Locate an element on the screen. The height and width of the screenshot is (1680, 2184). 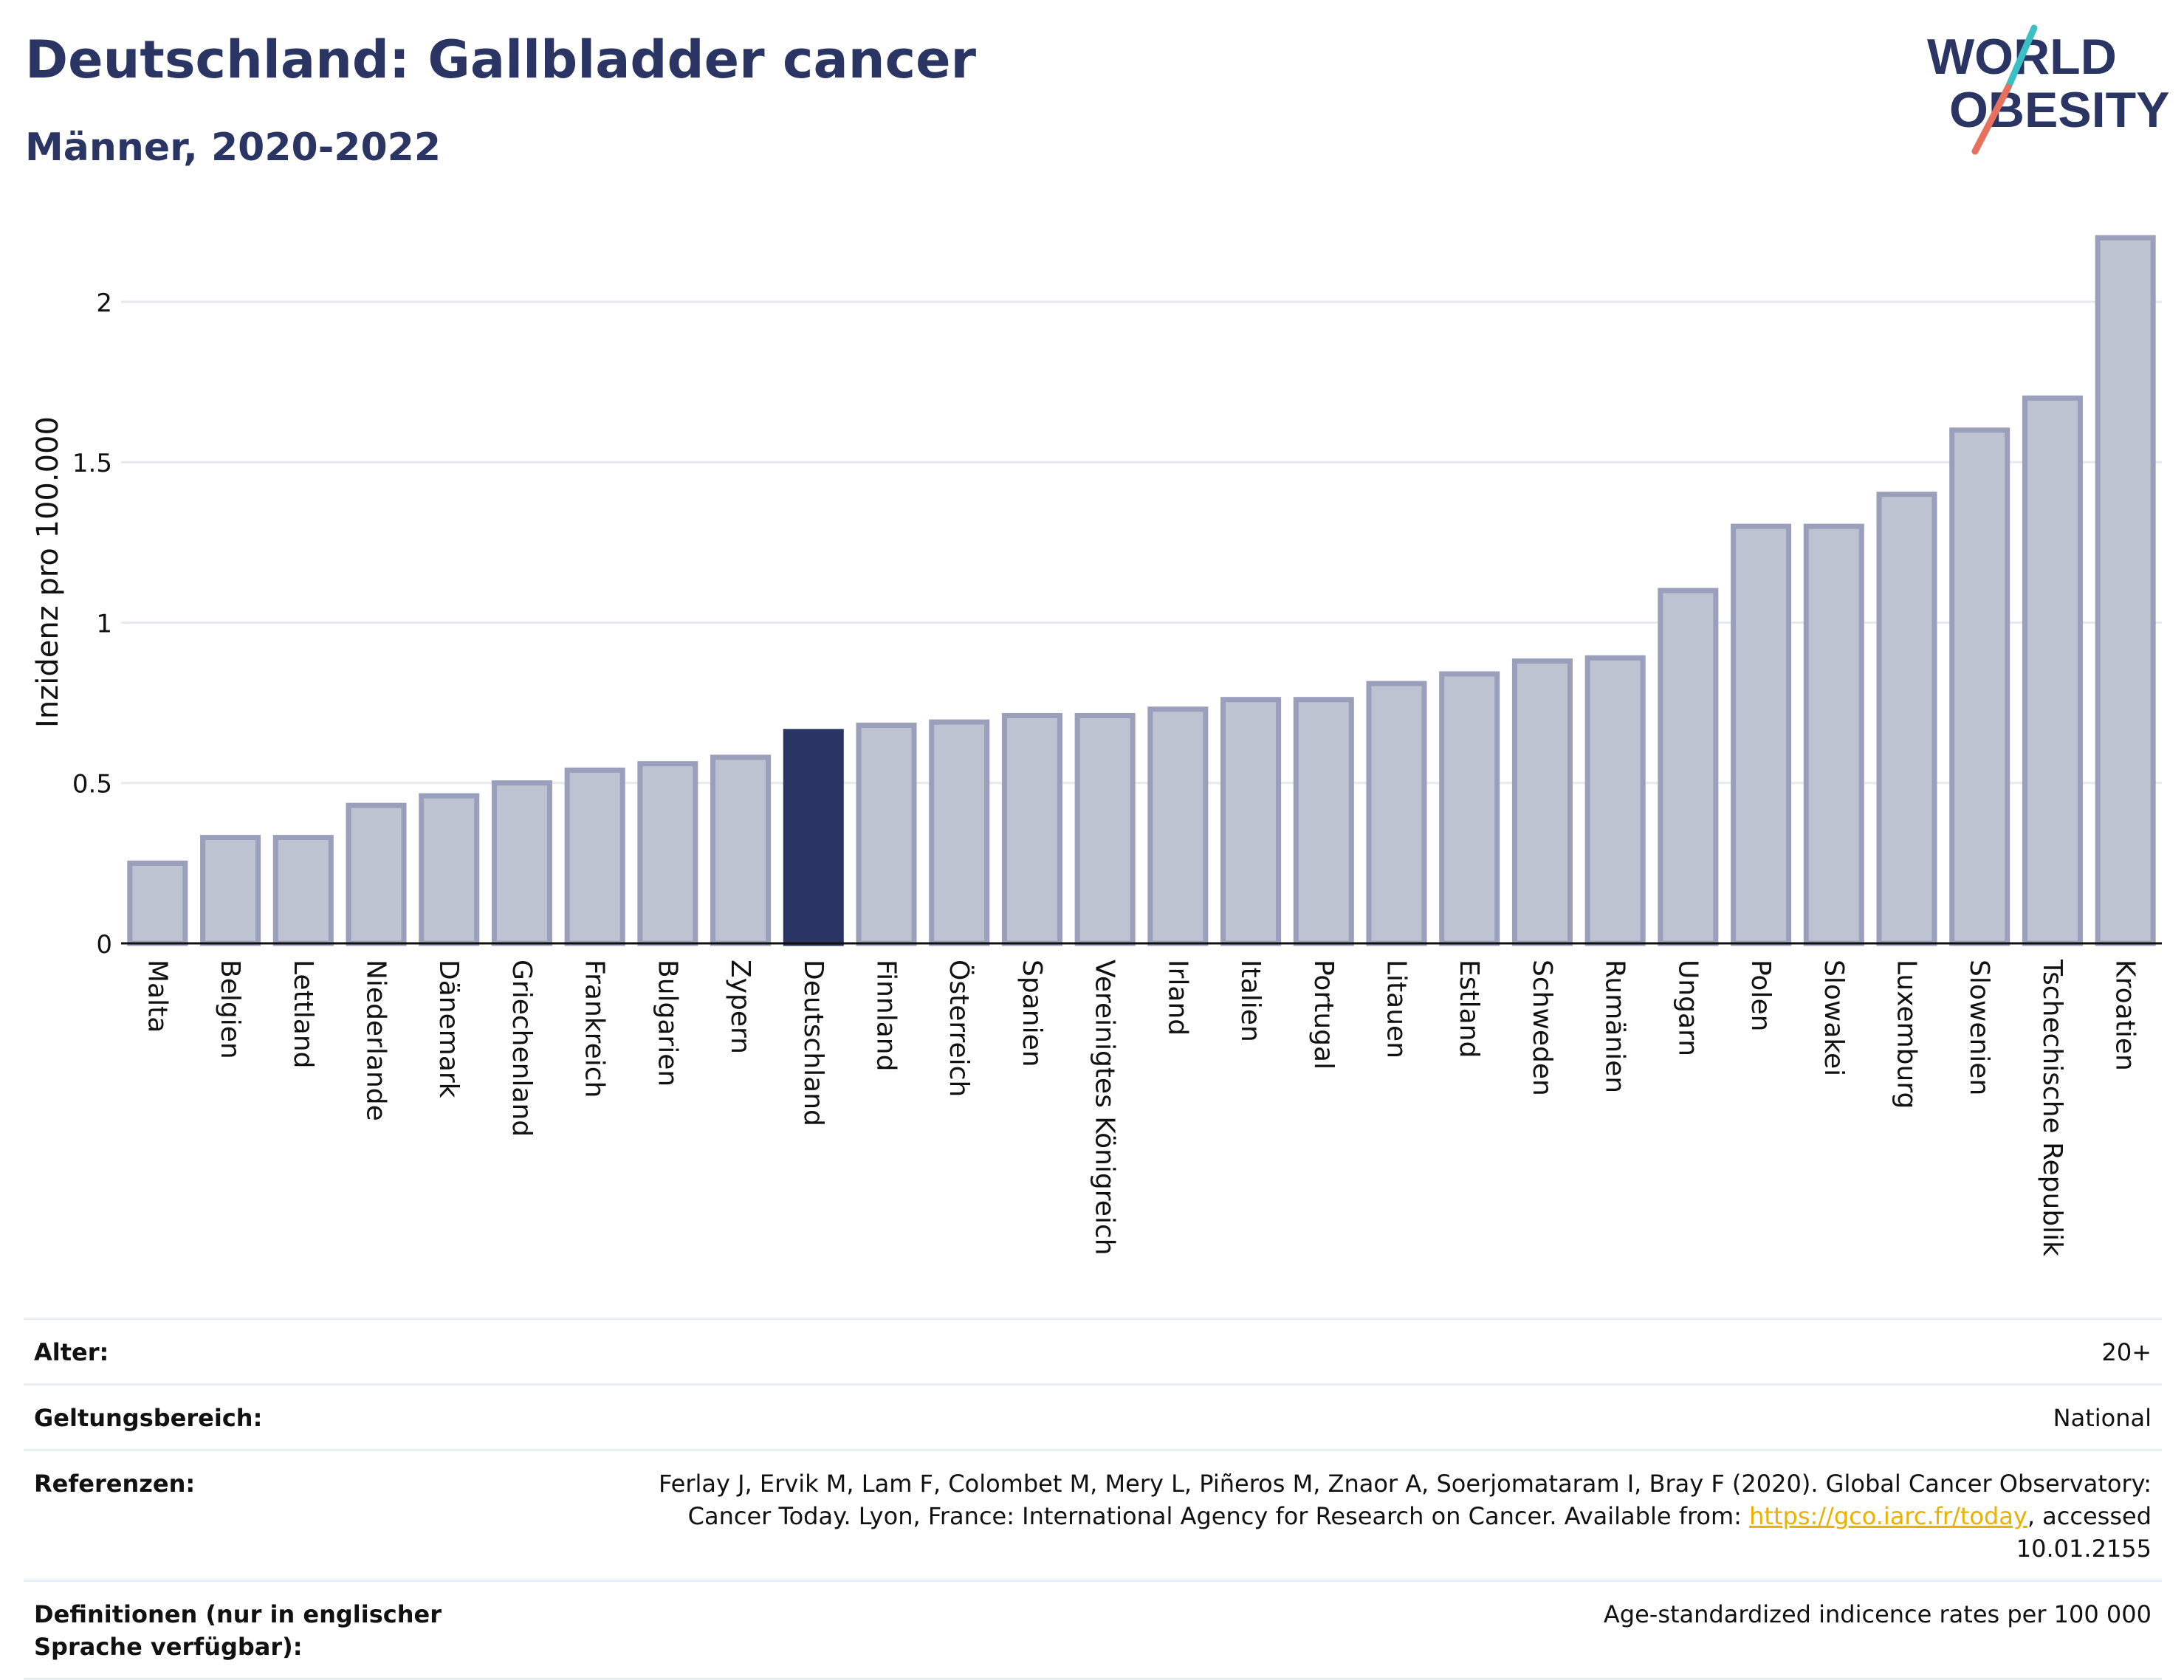
bar-schweden is located at coordinates (1542, 802).